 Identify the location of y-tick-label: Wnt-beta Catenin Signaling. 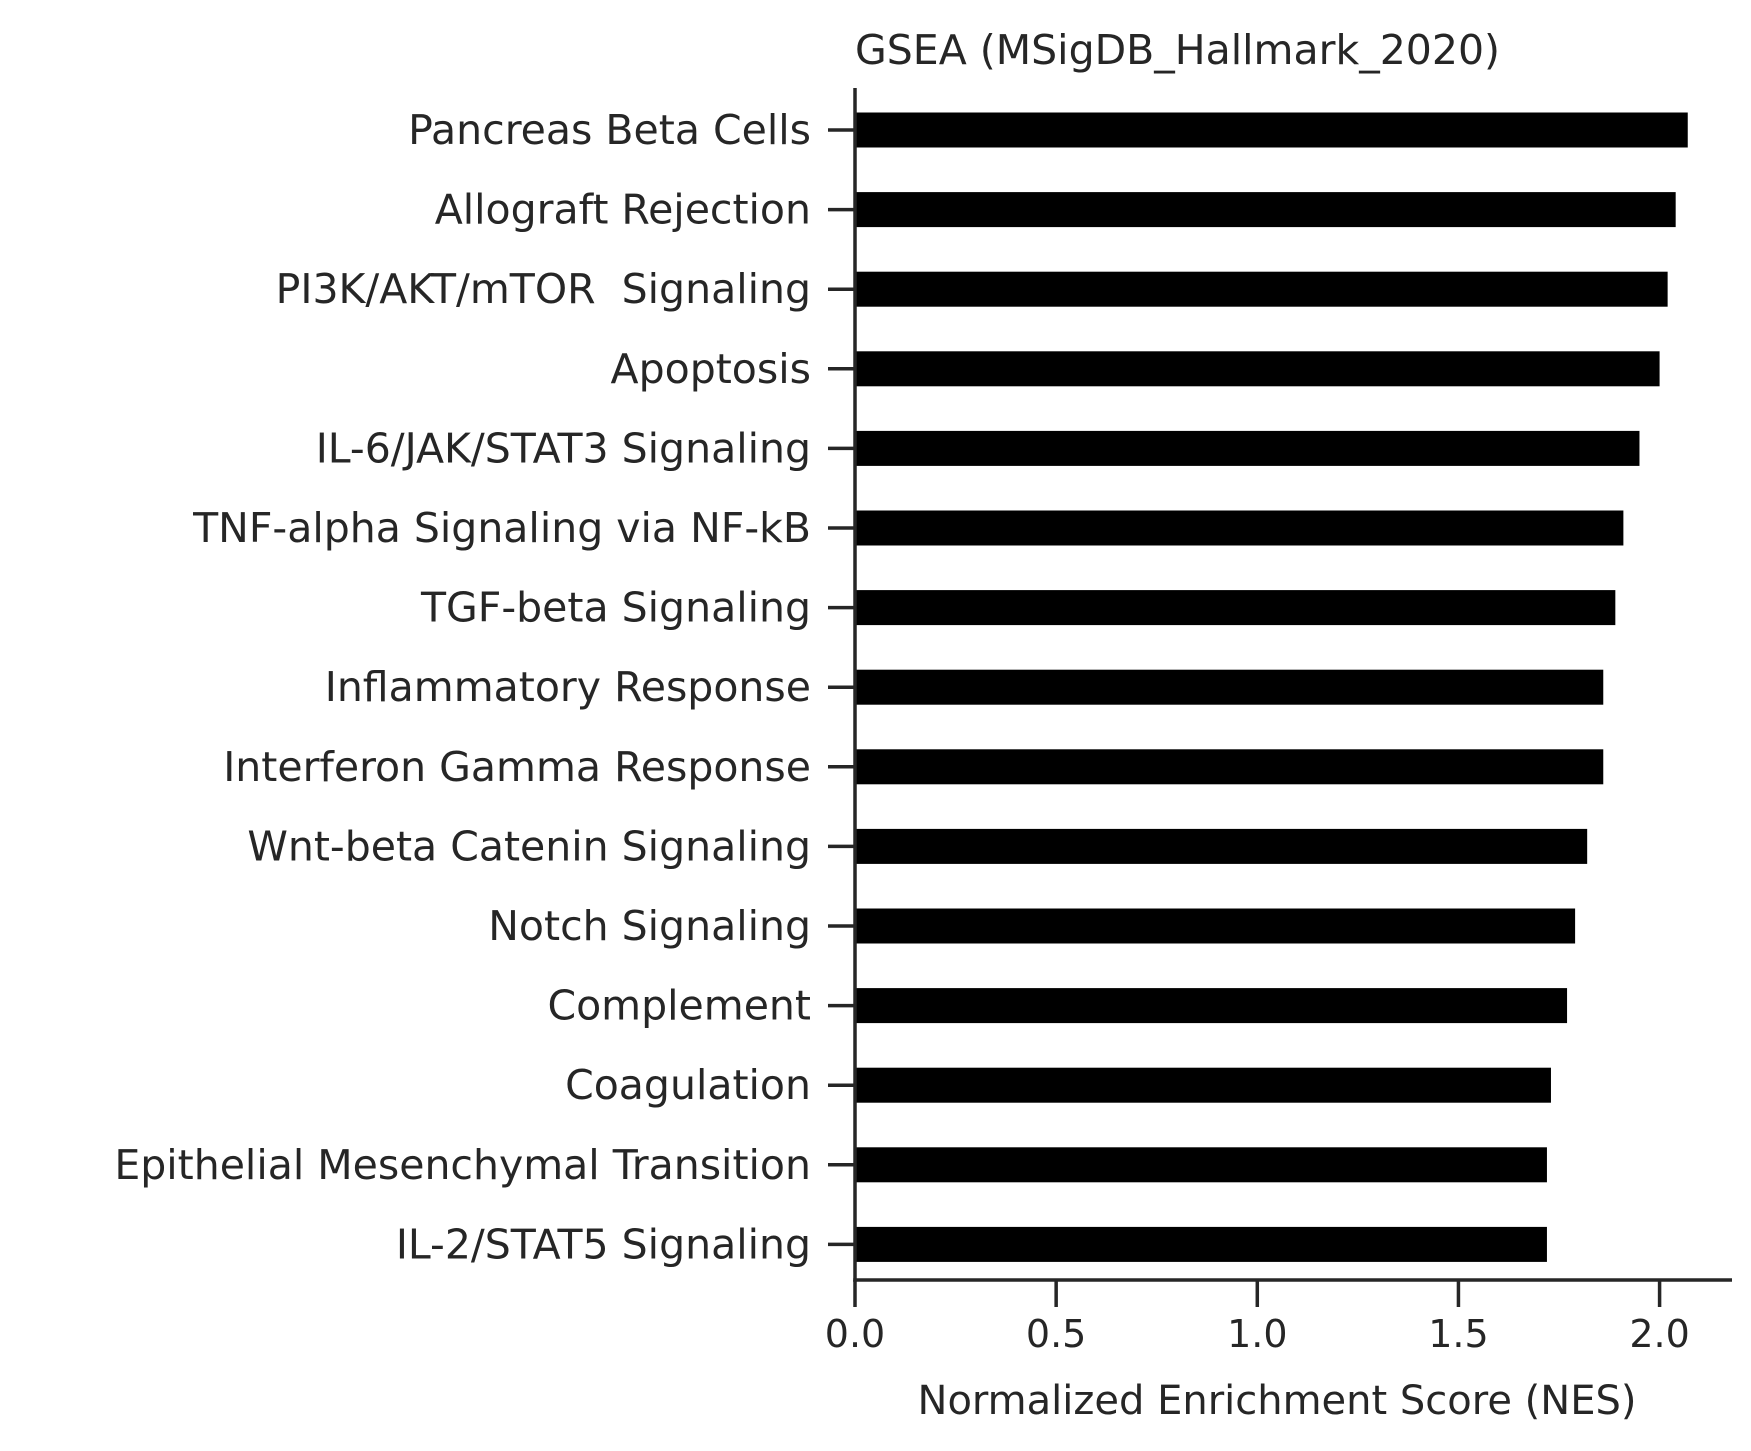
(529, 846).